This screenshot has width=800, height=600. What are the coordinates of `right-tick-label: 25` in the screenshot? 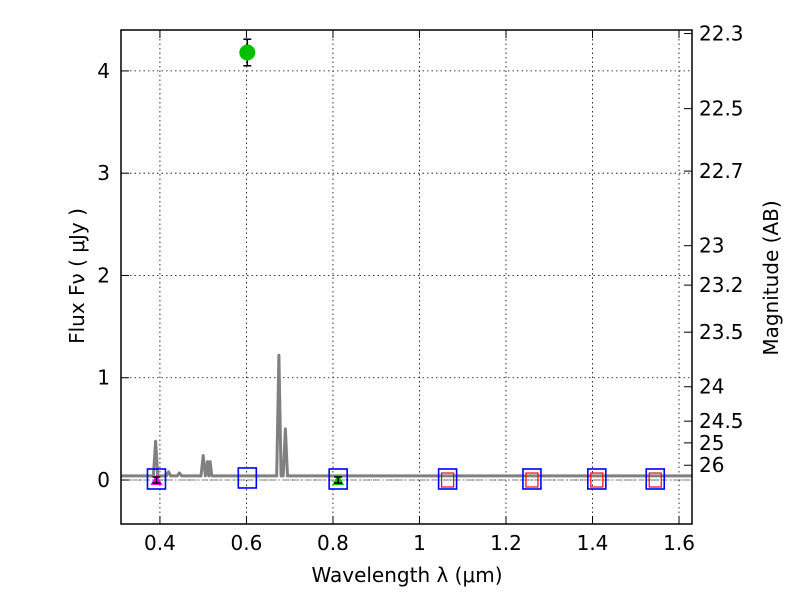 It's located at (711, 443).